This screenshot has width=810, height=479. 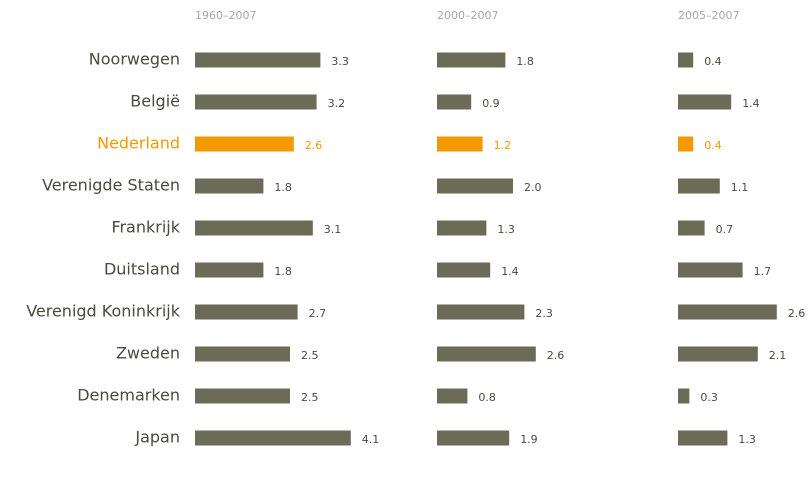 I want to click on category-label: Japan, so click(x=157, y=437).